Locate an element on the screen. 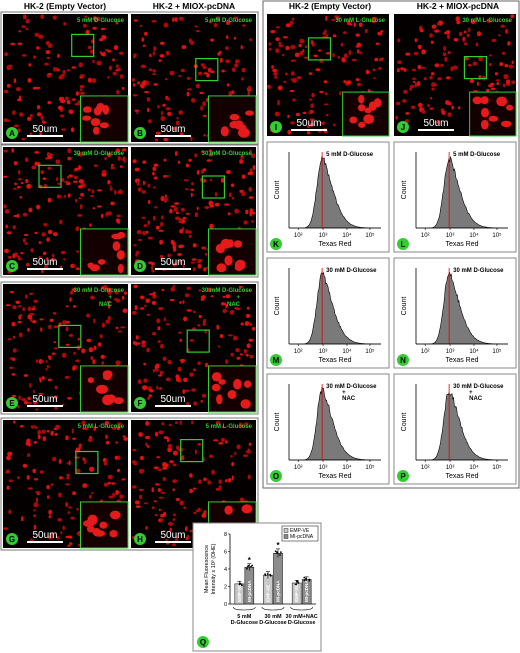 The image size is (520, 653). scale-label: 50um is located at coordinates (44, 535).